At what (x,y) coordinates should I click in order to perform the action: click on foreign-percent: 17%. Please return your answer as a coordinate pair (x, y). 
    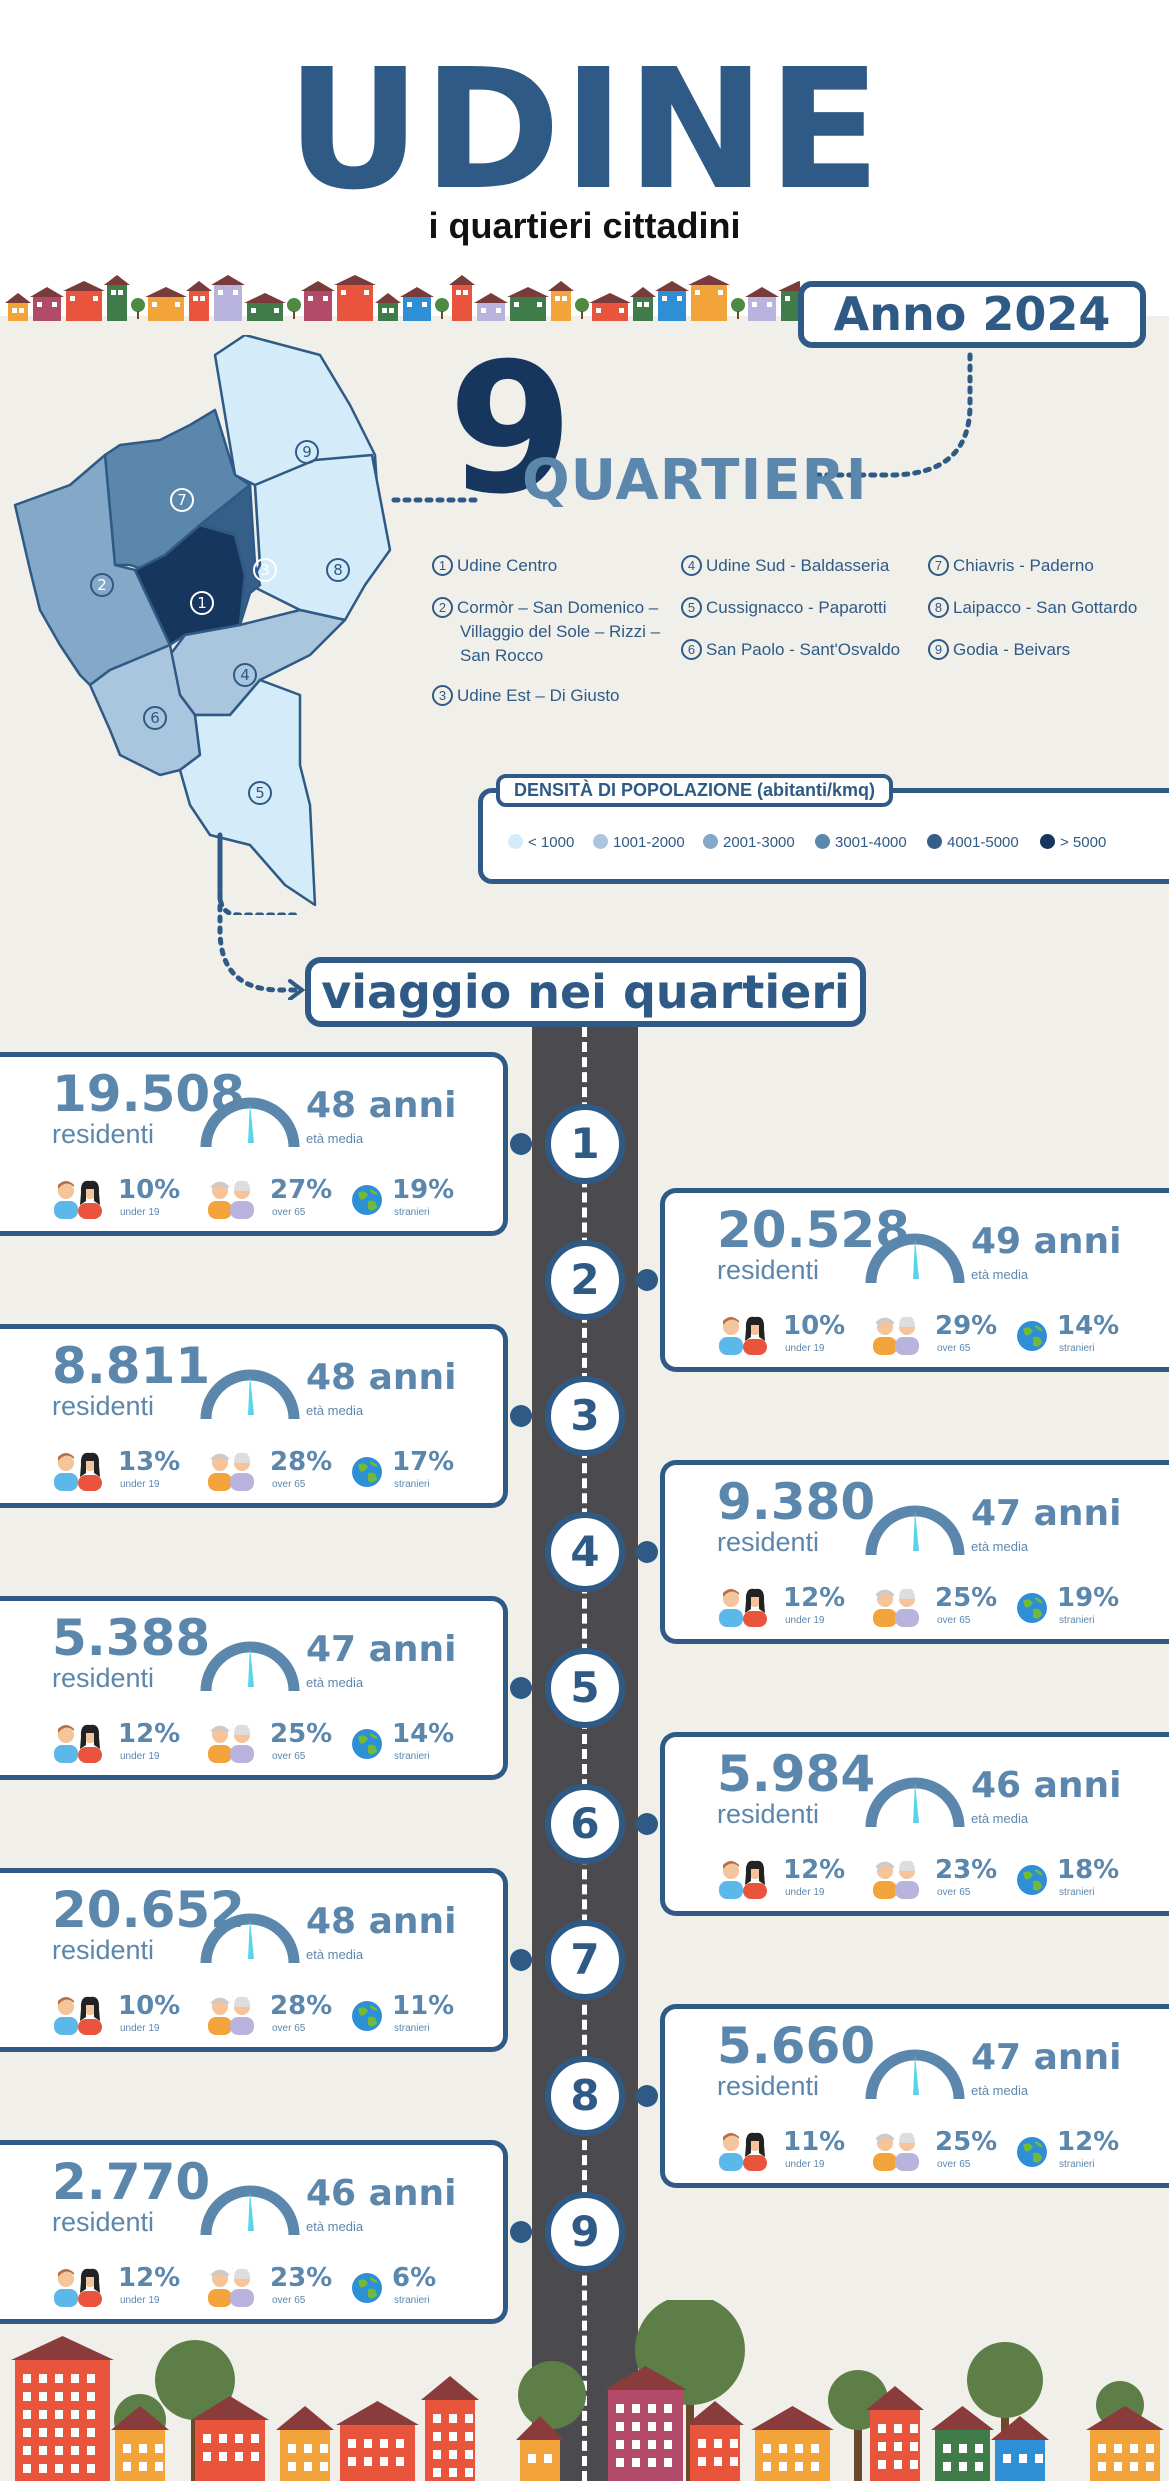
    Looking at the image, I should click on (423, 1462).